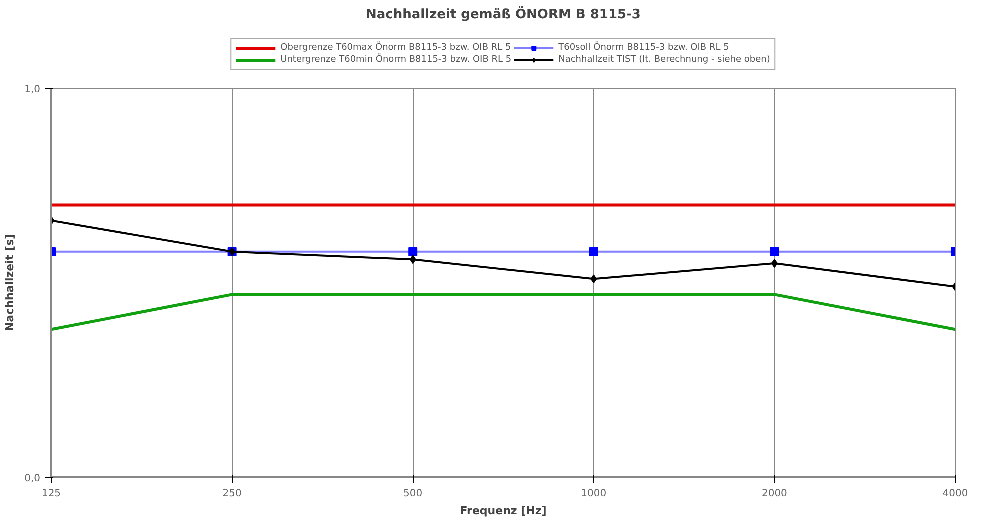 The height and width of the screenshot is (527, 987). Describe the element at coordinates (594, 494) in the screenshot. I see `x-tick-label: 1000` at that location.